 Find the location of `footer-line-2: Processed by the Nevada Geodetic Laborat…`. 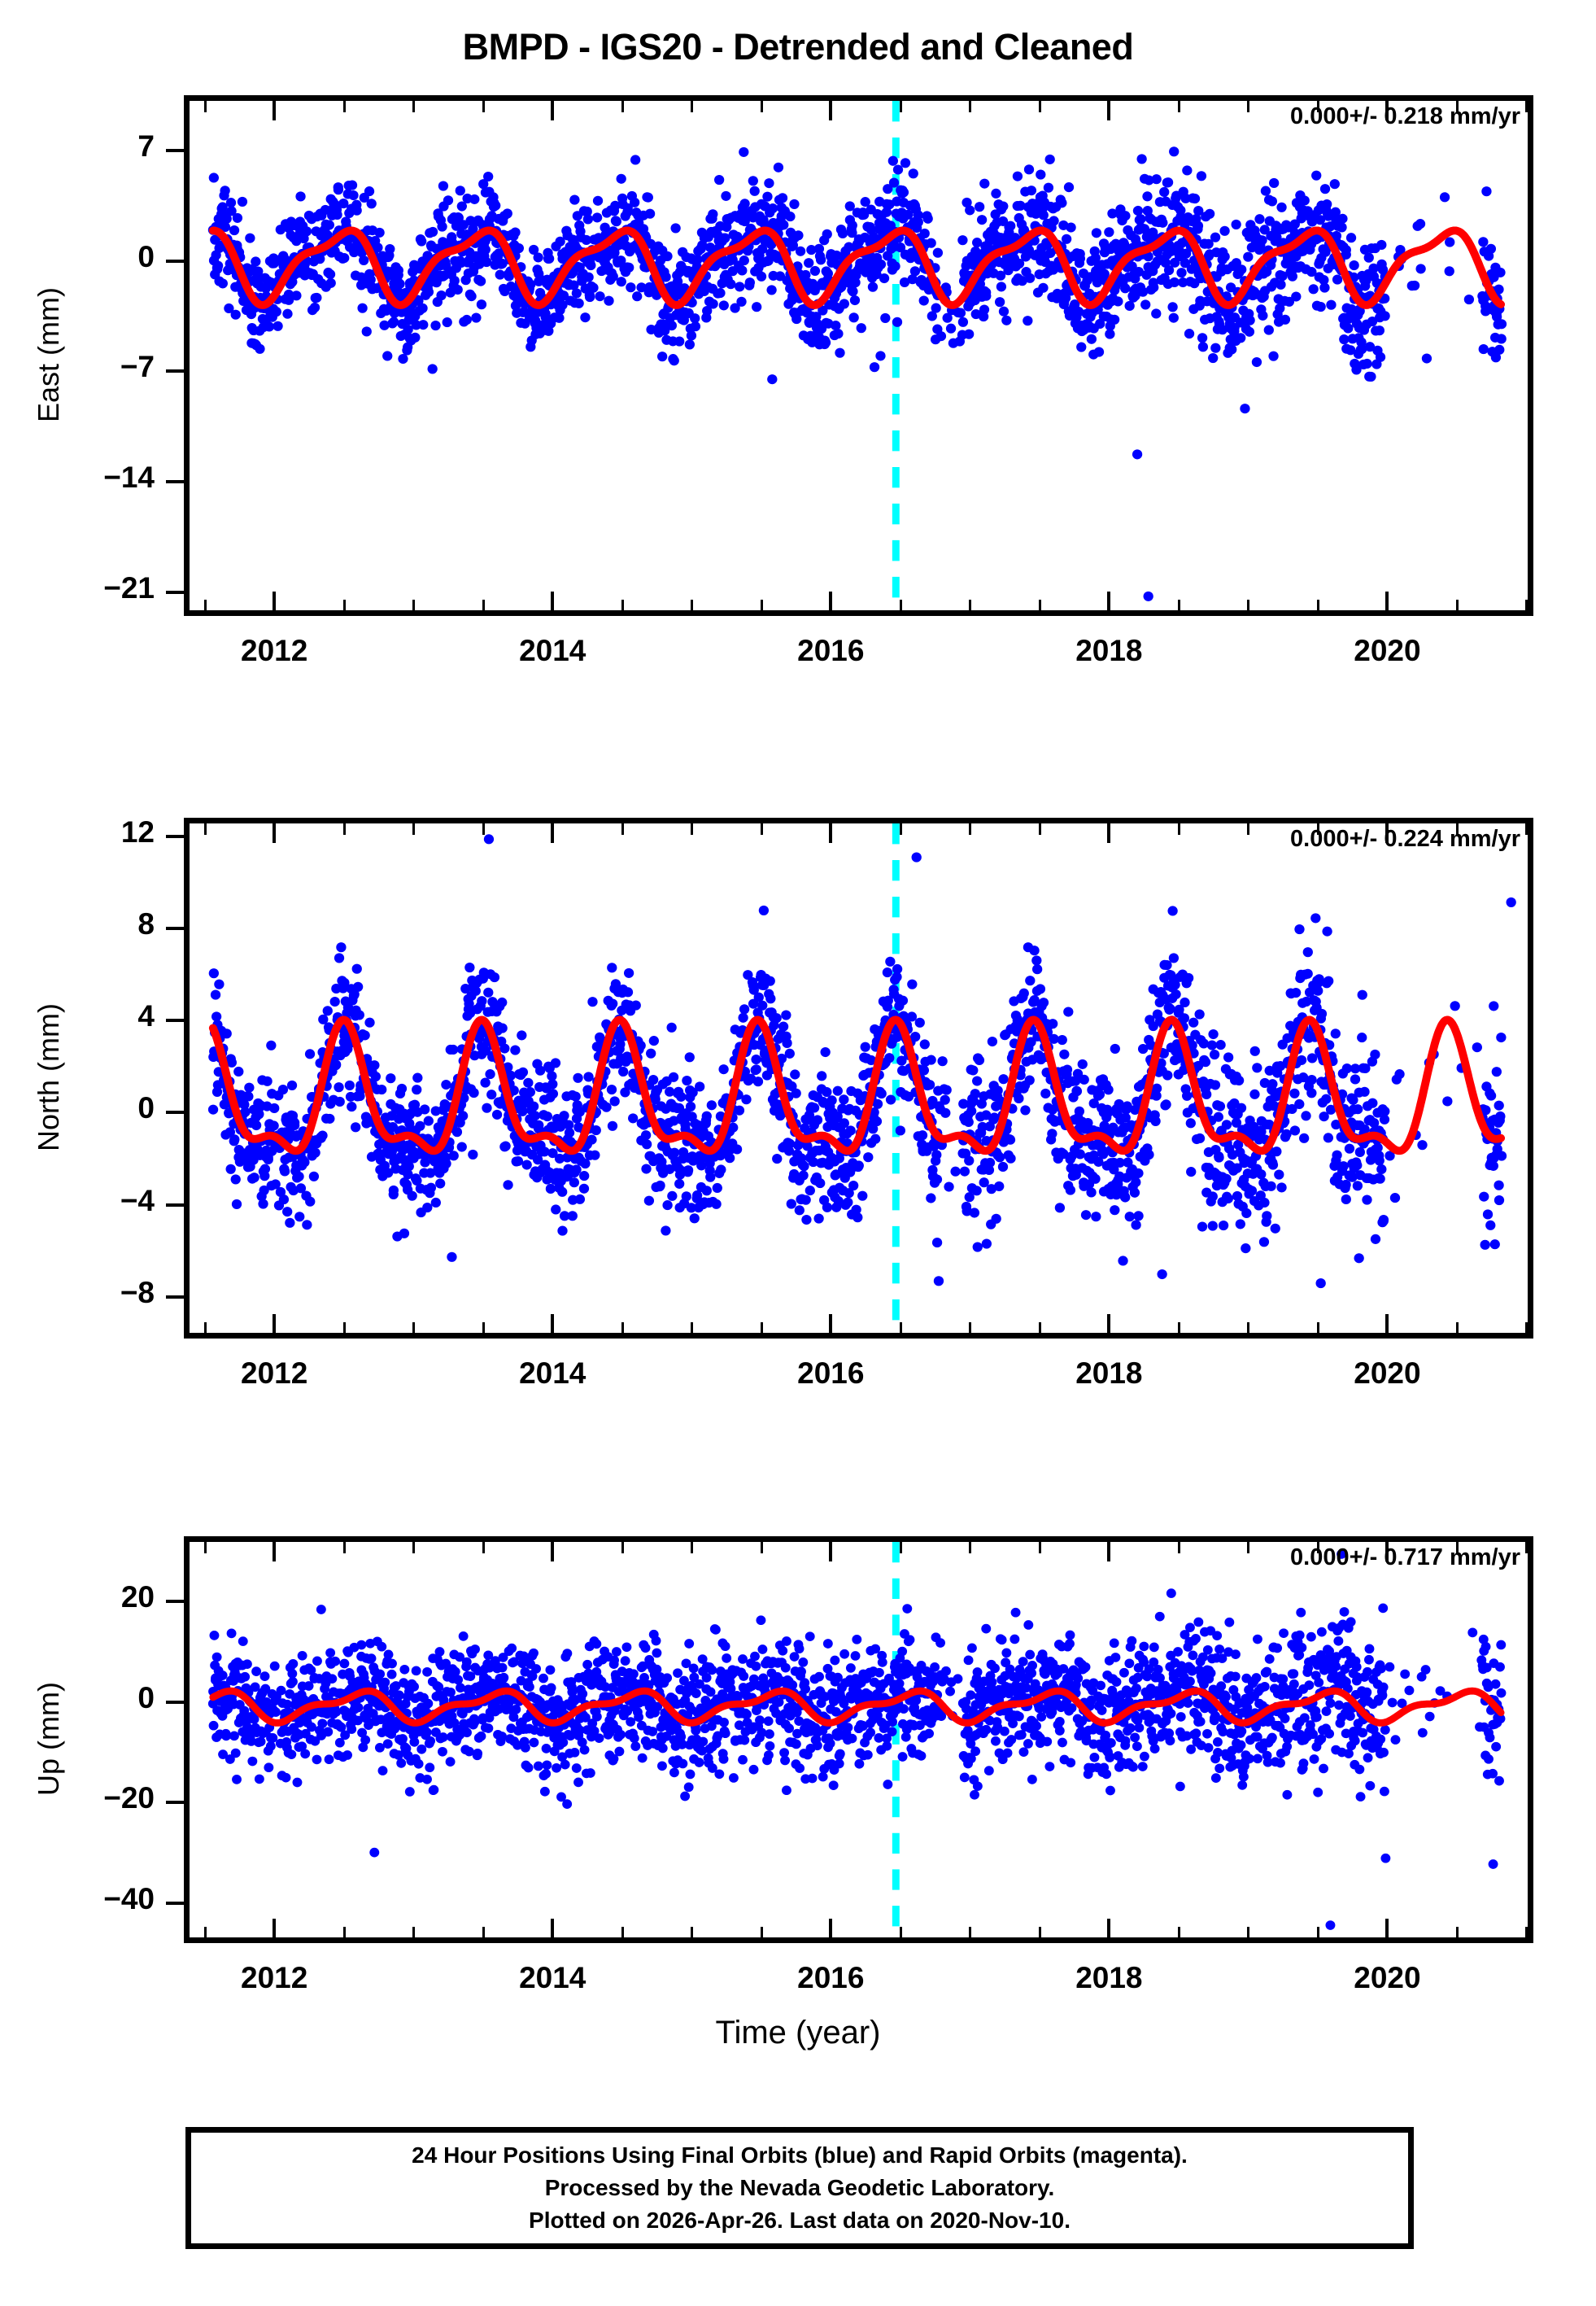

footer-line-2: Processed by the Nevada Geodetic Laborat… is located at coordinates (799, 2187).